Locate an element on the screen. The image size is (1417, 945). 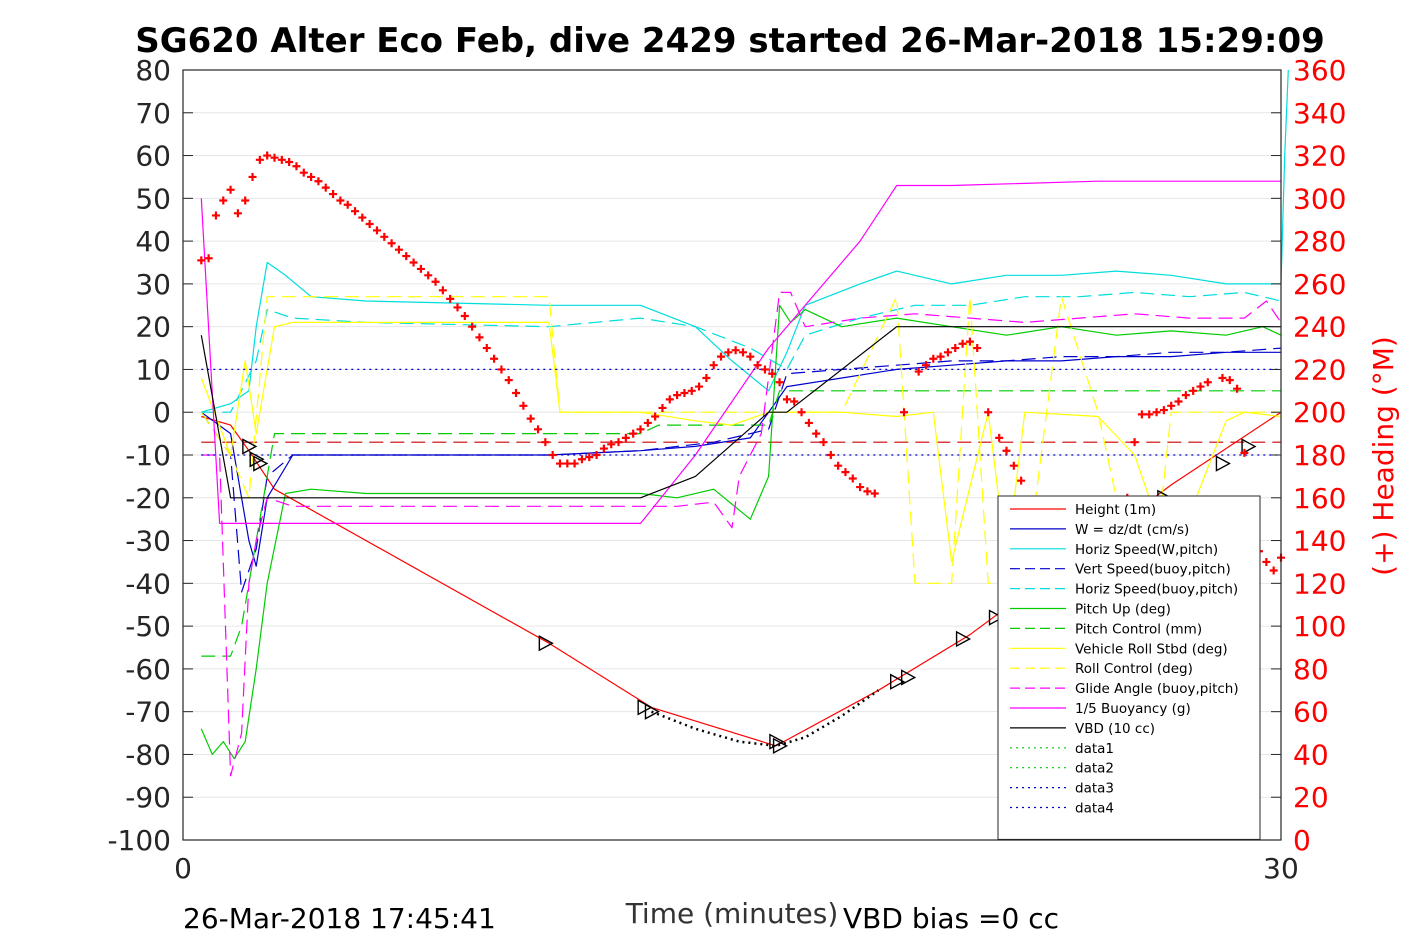
legend-entry: Roll Control (deg) is located at coordinates (1134, 669).